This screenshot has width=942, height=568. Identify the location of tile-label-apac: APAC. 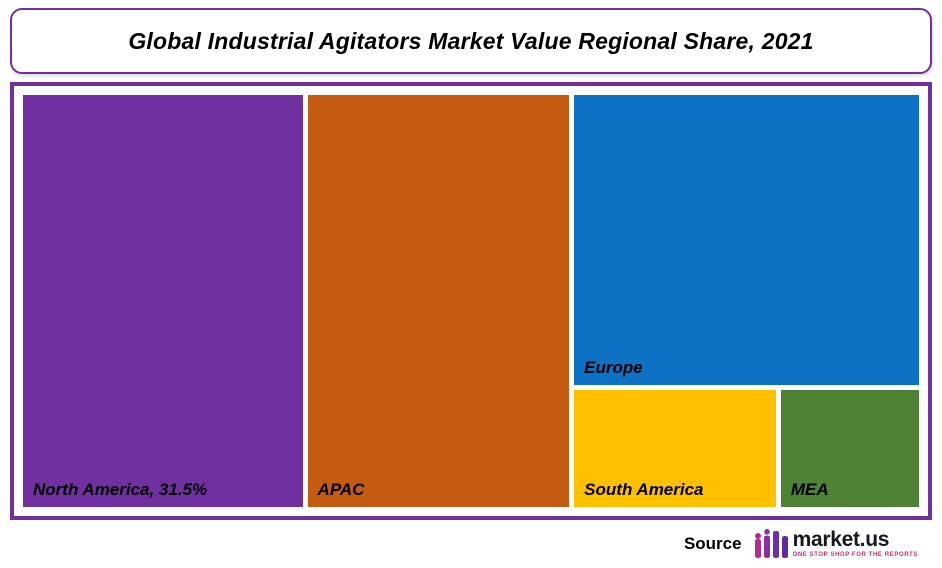
(341, 489).